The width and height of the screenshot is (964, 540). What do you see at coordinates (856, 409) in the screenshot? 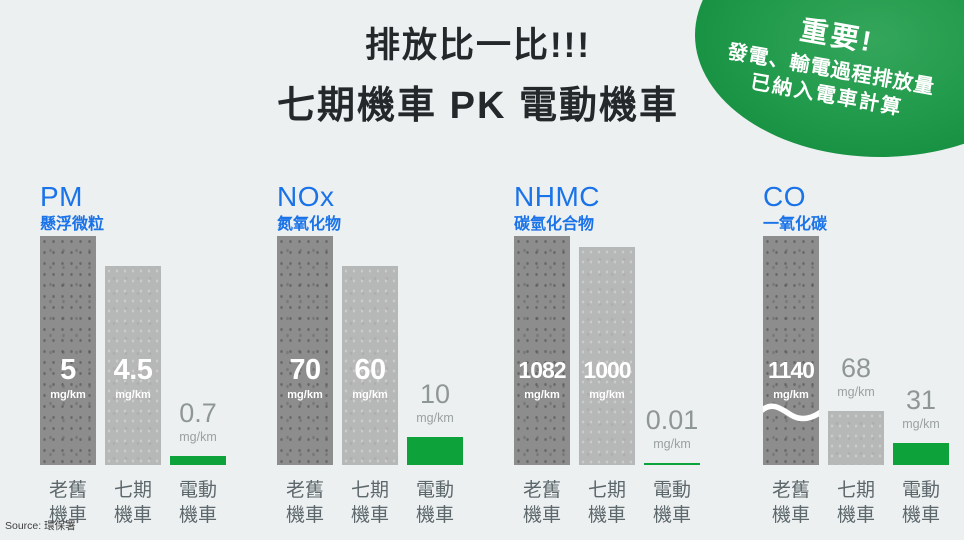
I see `bar-gen7-motorcycle: 68 mg/km` at bounding box center [856, 409].